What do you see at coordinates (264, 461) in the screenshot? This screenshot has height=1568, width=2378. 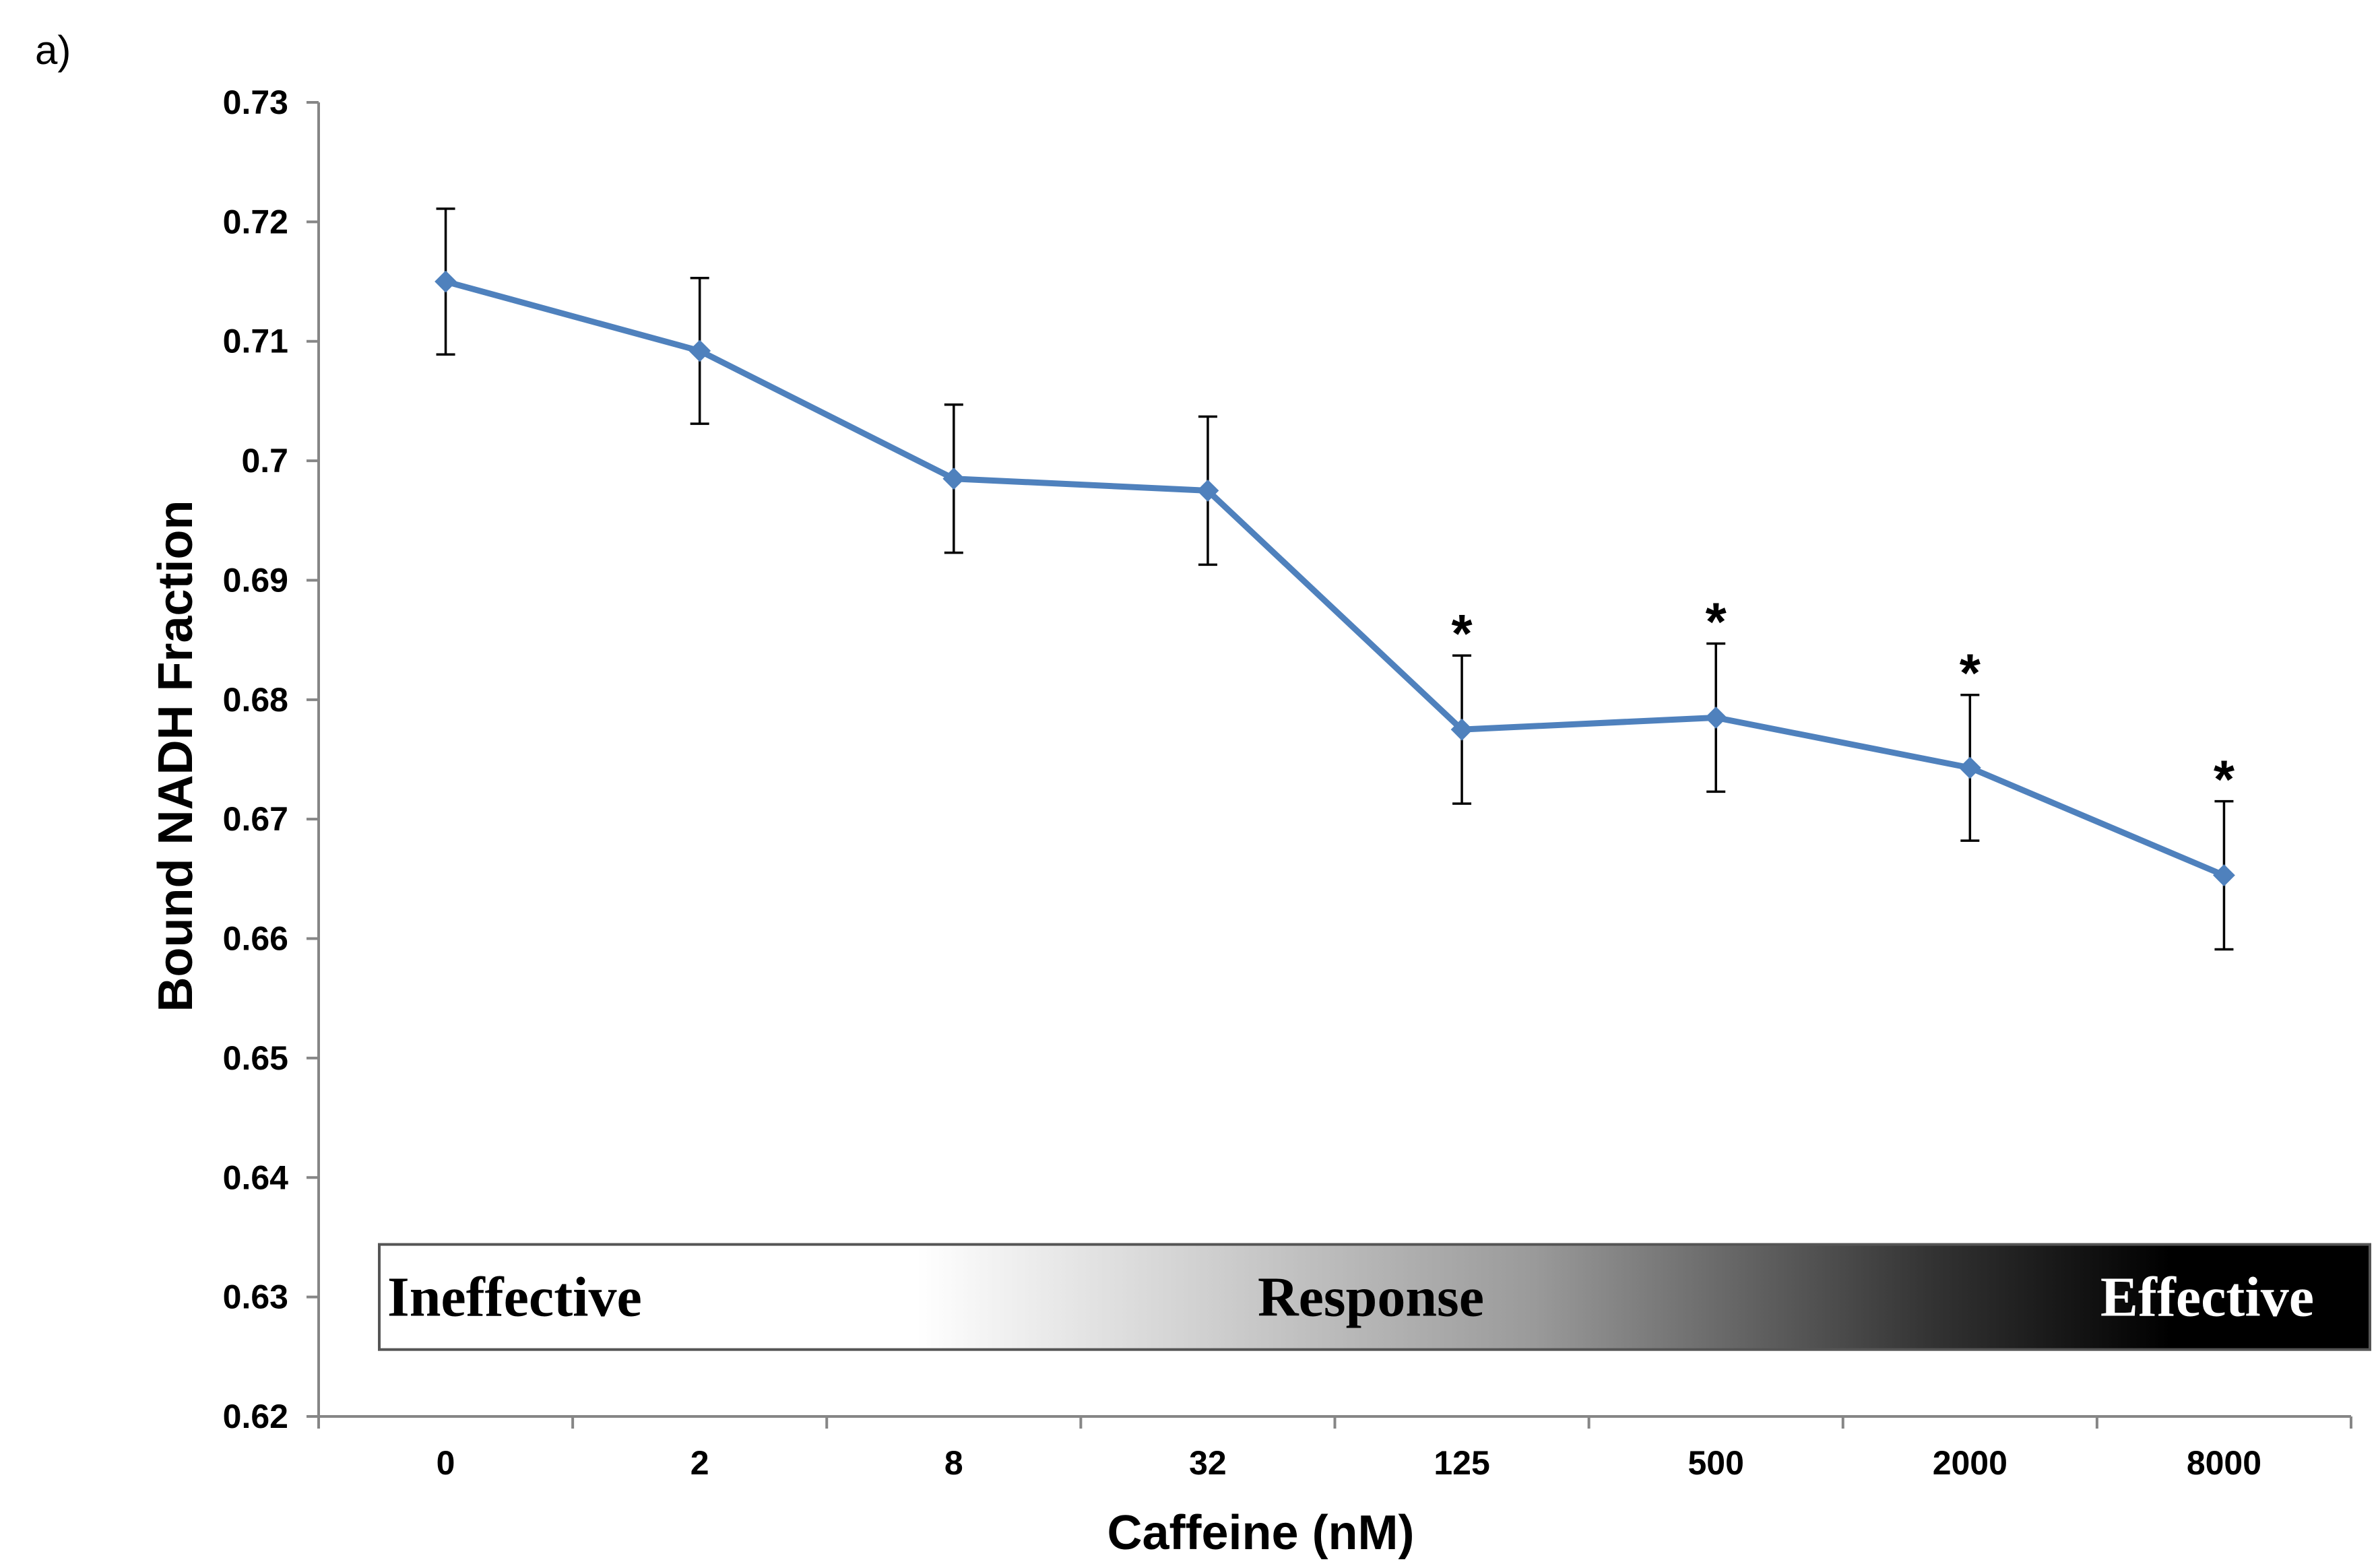 I see `y-tick-label: 0.7` at bounding box center [264, 461].